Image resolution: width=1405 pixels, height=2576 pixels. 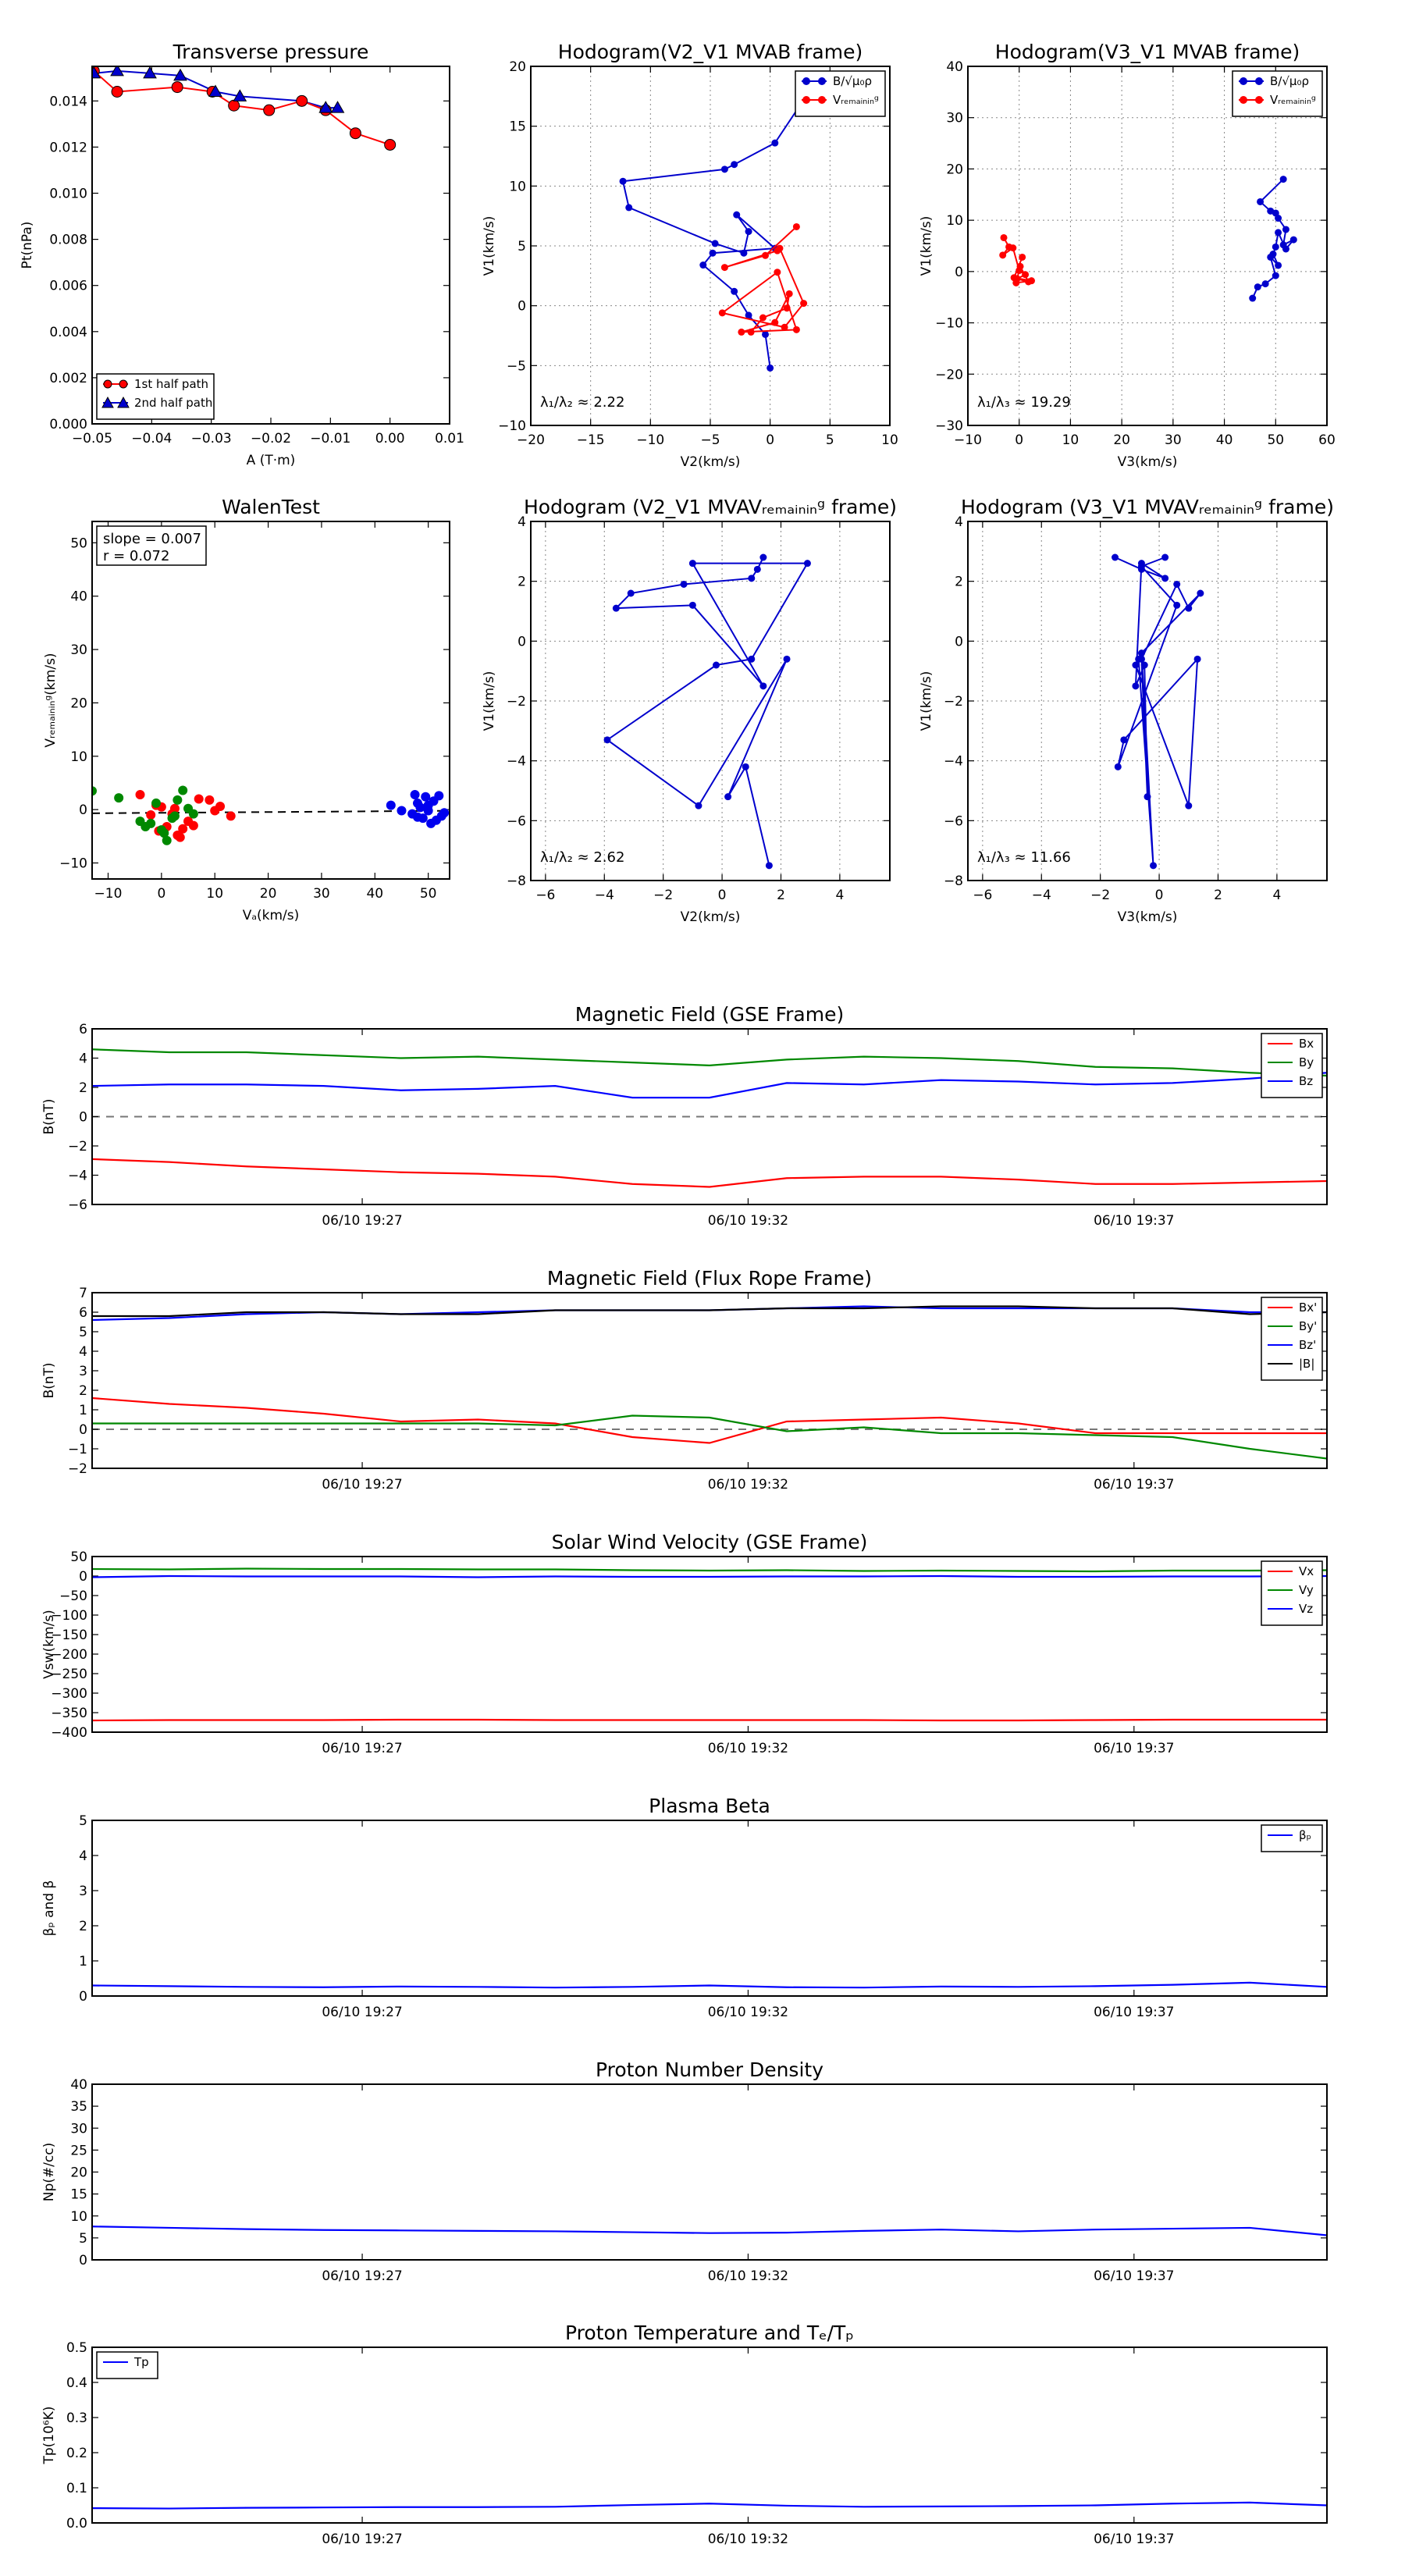 I want to click on series-line, so click(x=1273, y=238).